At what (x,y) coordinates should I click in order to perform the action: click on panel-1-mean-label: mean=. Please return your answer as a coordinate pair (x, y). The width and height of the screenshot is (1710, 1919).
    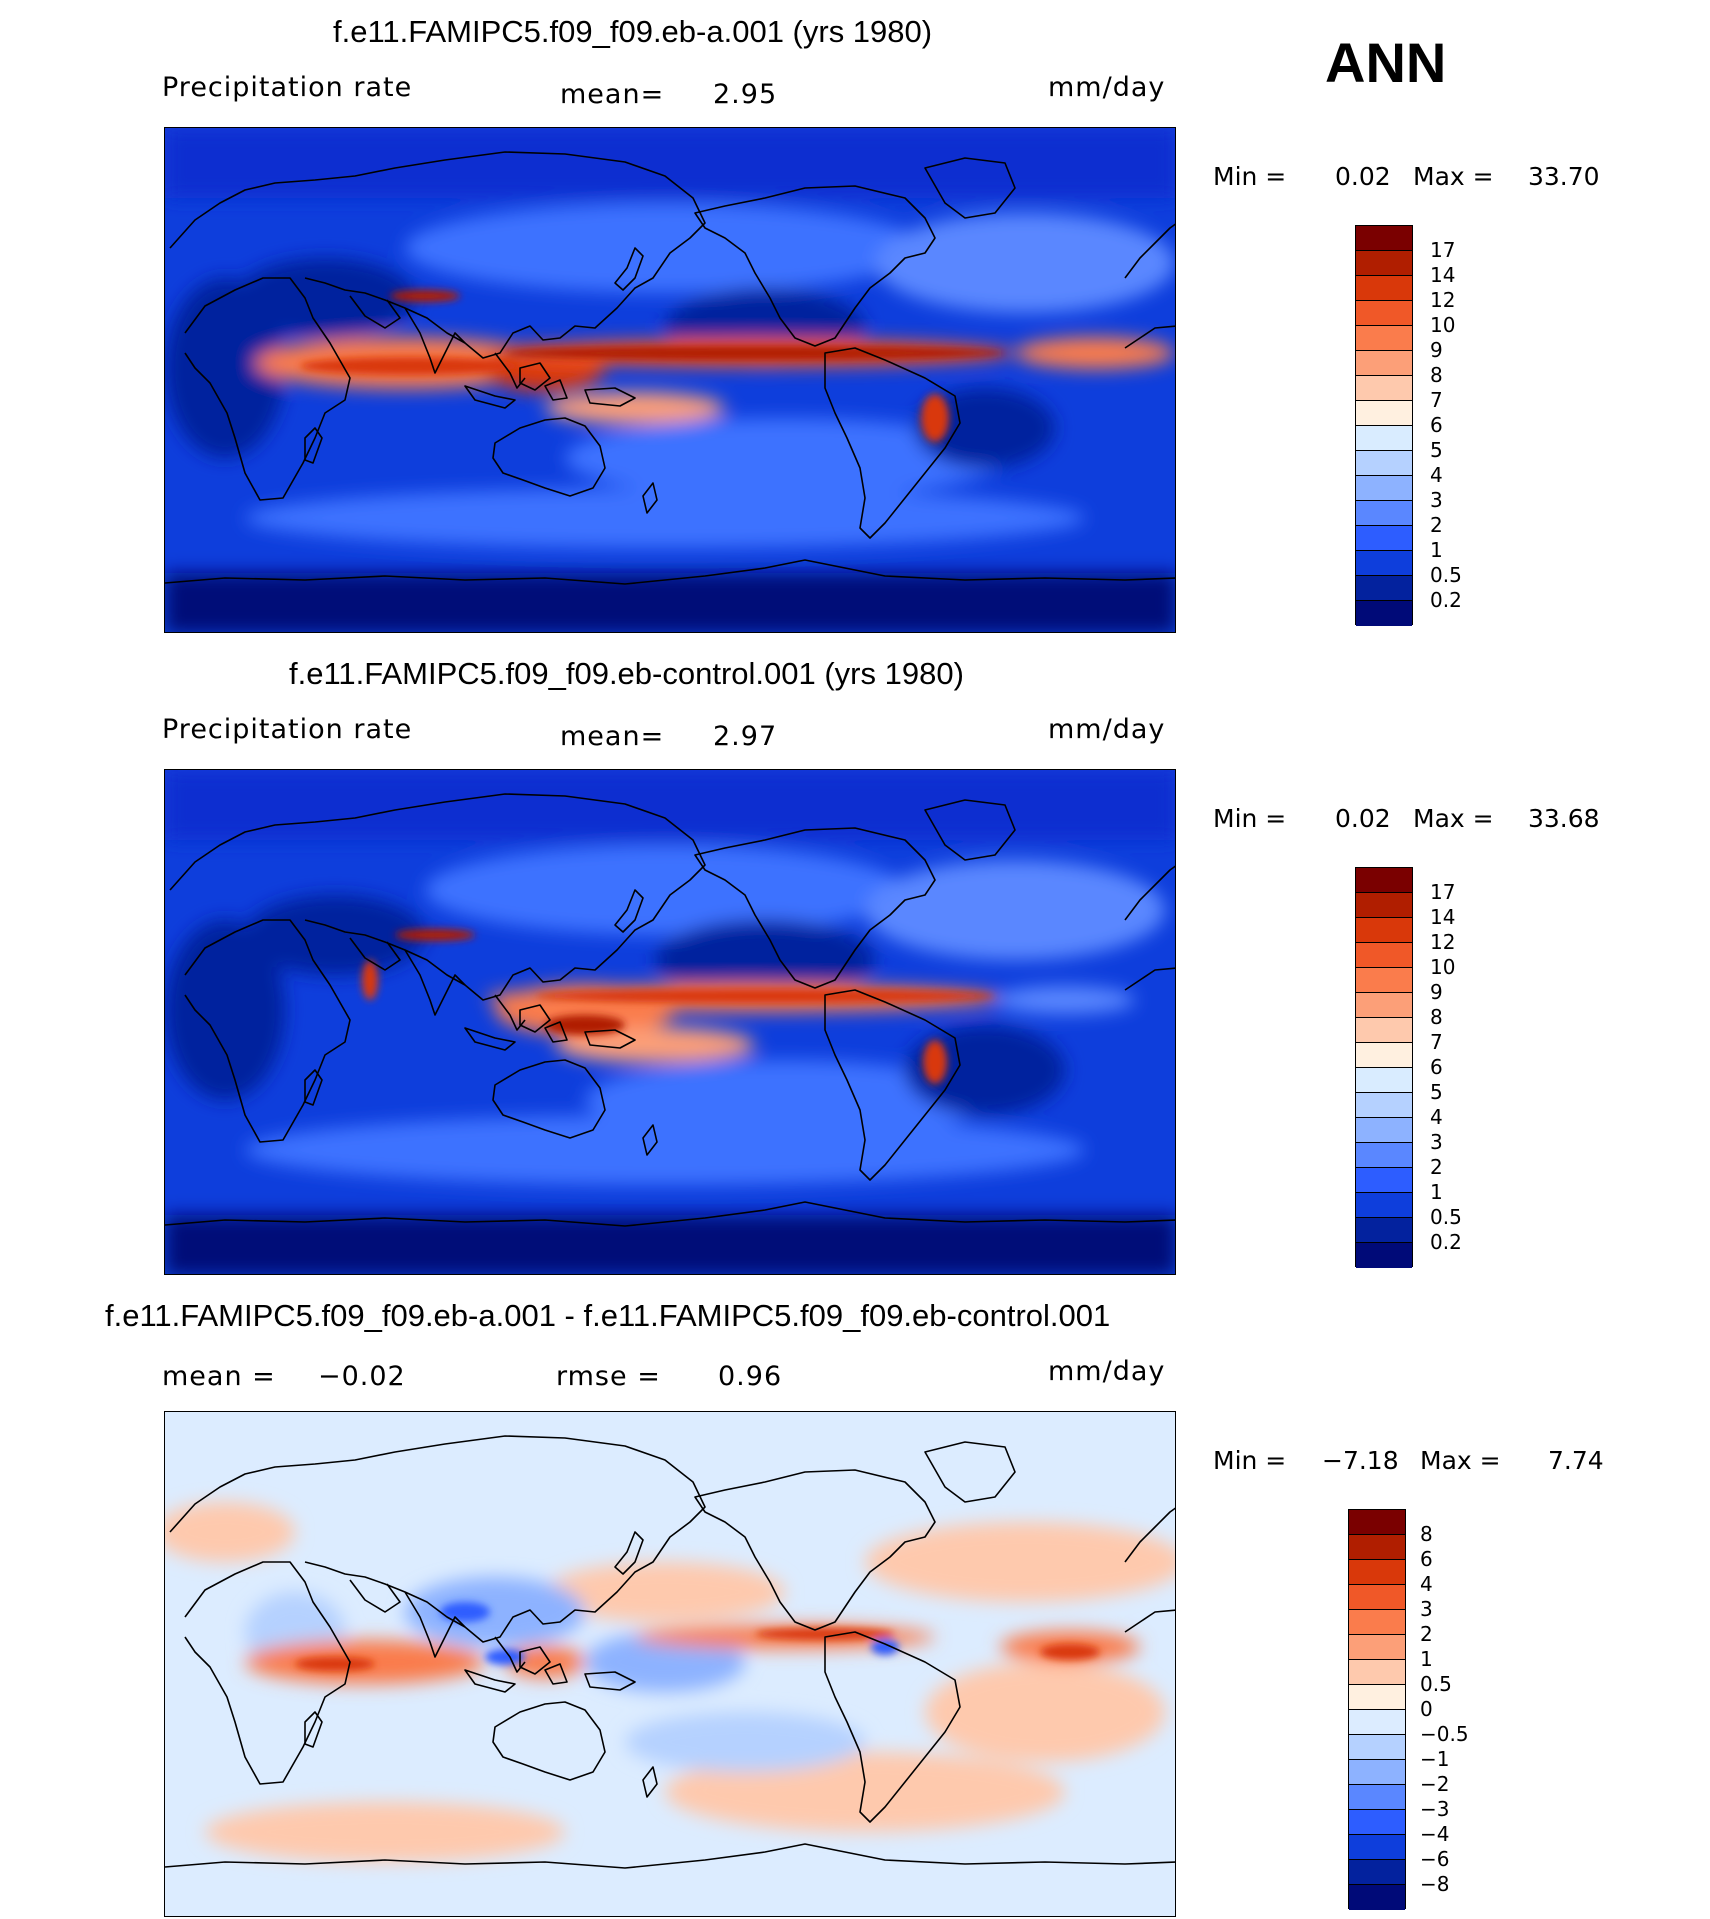
    Looking at the image, I should click on (612, 94).